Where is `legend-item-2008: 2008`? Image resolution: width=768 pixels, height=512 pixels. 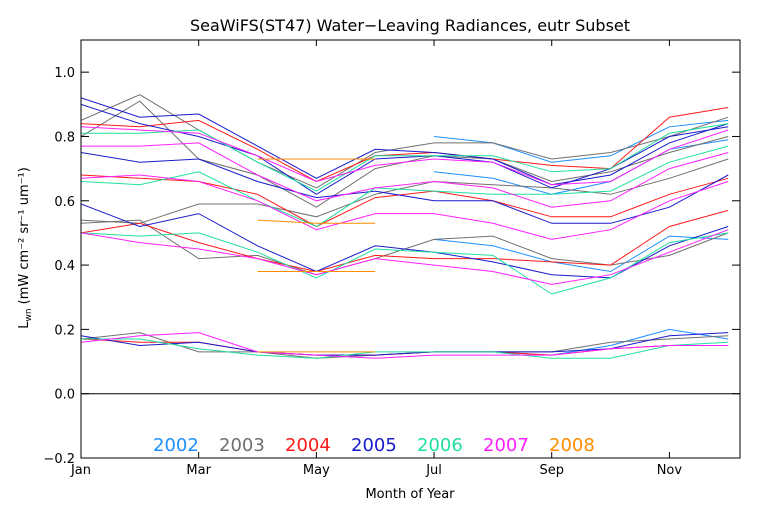 legend-item-2008: 2008 is located at coordinates (572, 445).